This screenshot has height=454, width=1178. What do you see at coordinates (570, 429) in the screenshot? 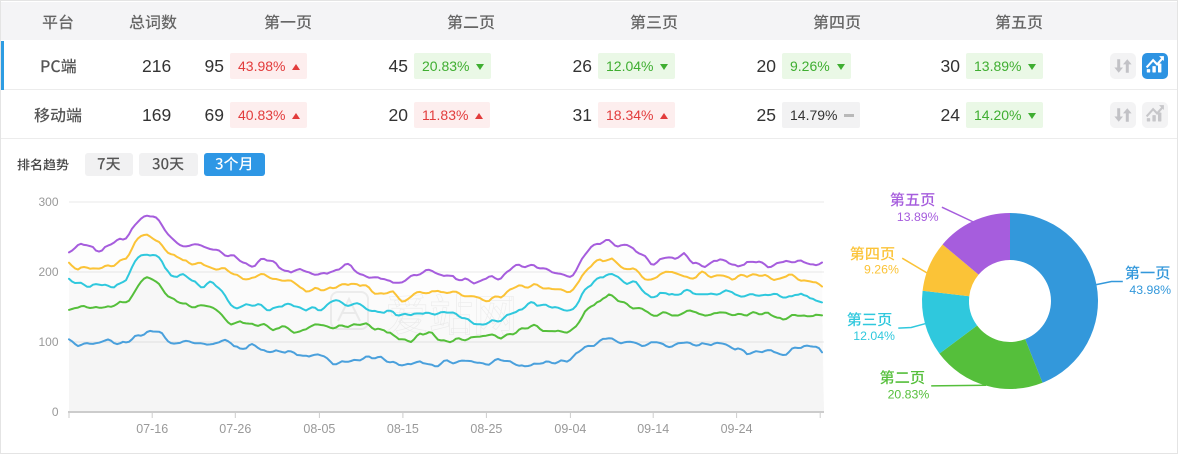
I see `svg-text: 09-04` at bounding box center [570, 429].